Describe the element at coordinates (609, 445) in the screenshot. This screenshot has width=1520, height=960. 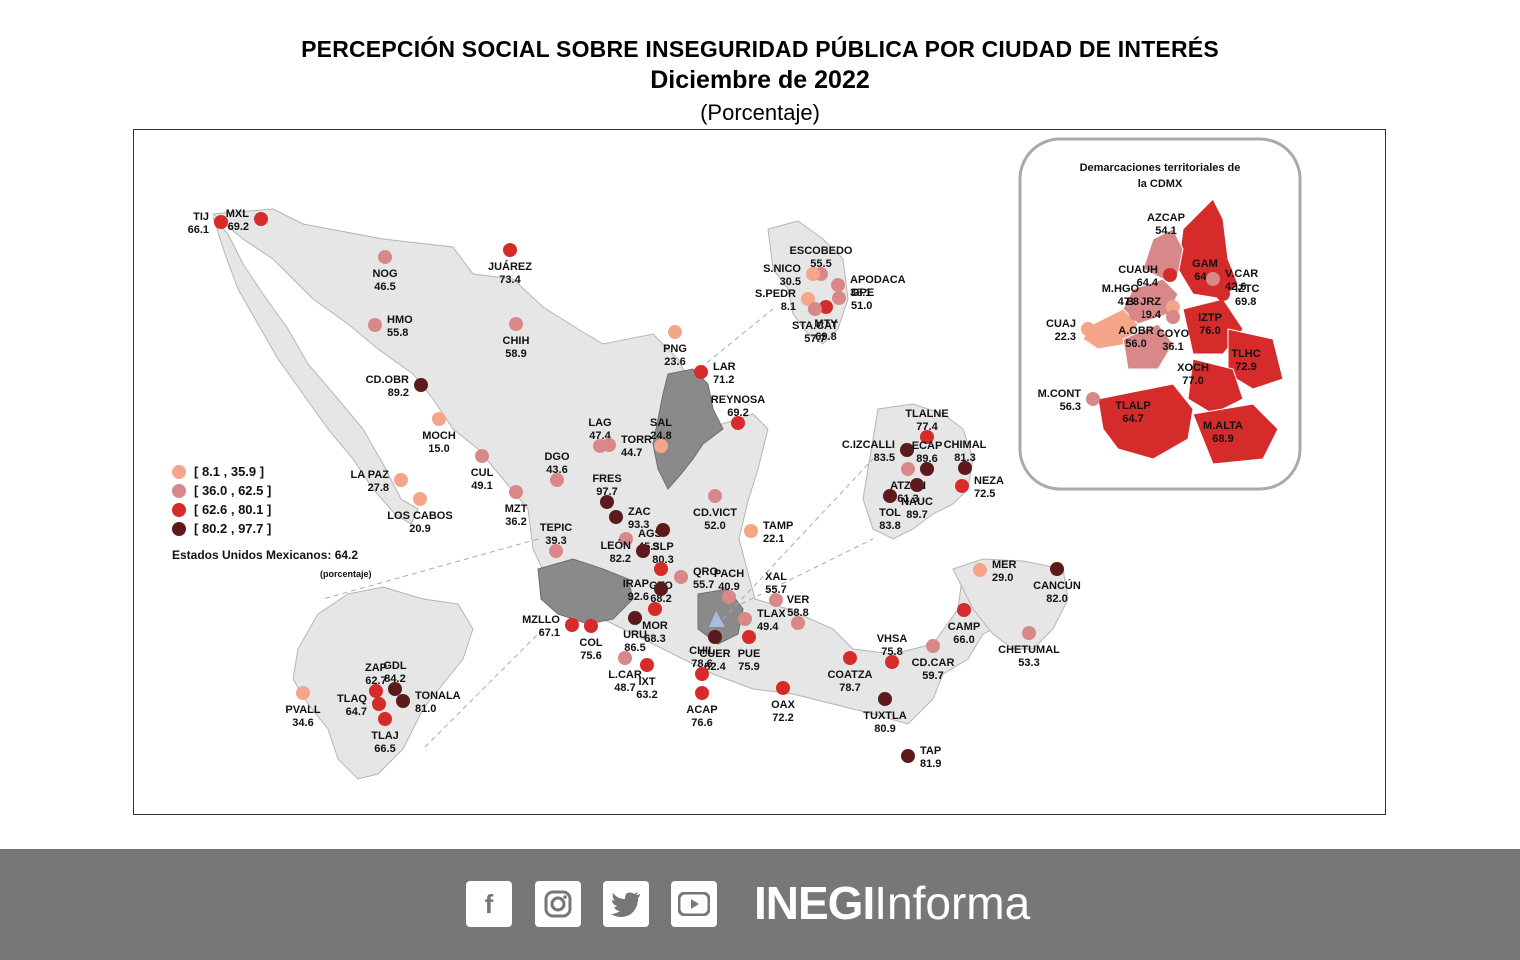
I see `marker-torr` at that location.